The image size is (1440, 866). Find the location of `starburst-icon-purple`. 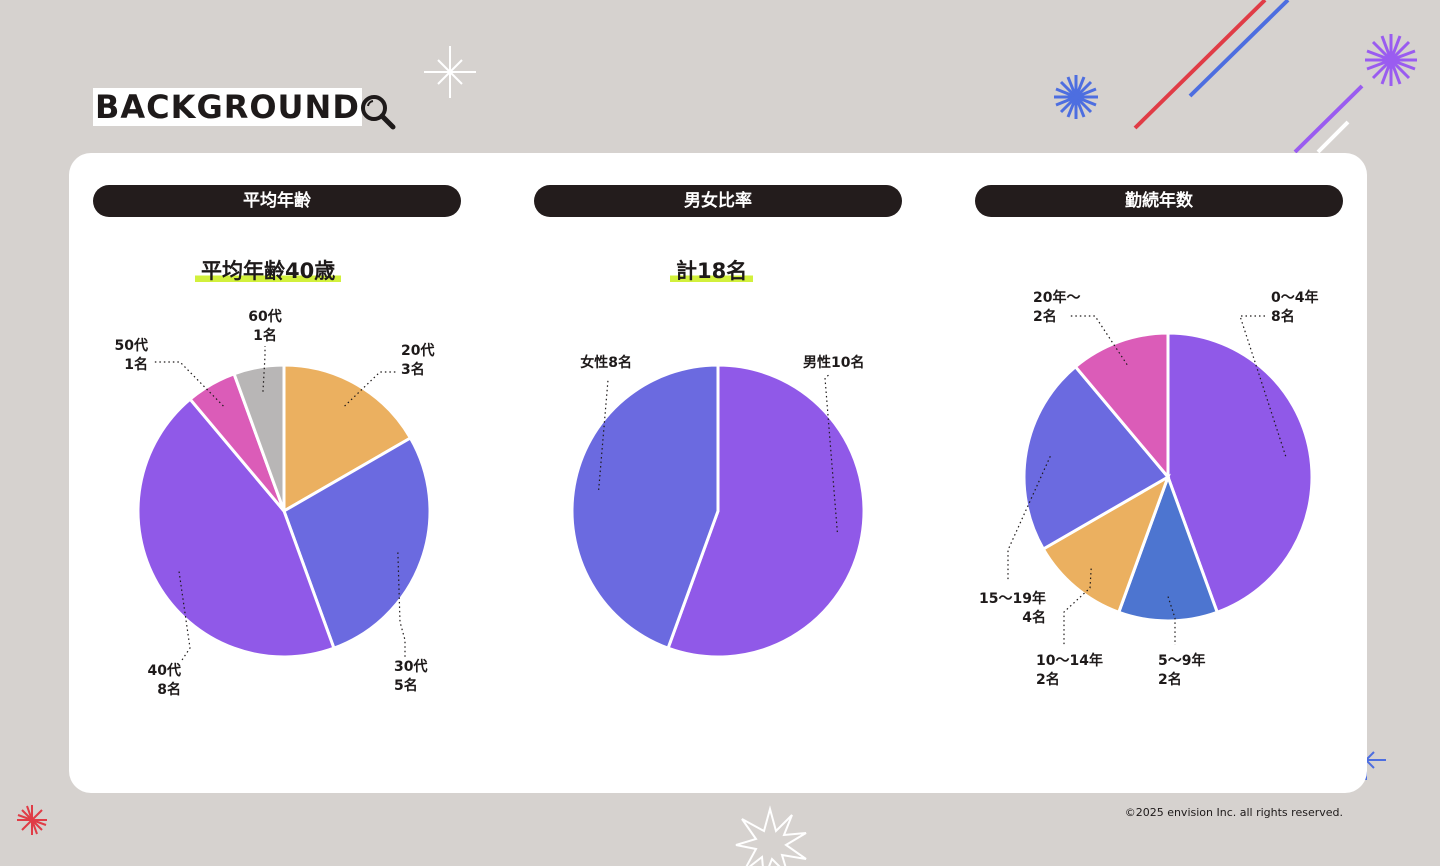

starburst-icon-purple is located at coordinates (1391, 60).